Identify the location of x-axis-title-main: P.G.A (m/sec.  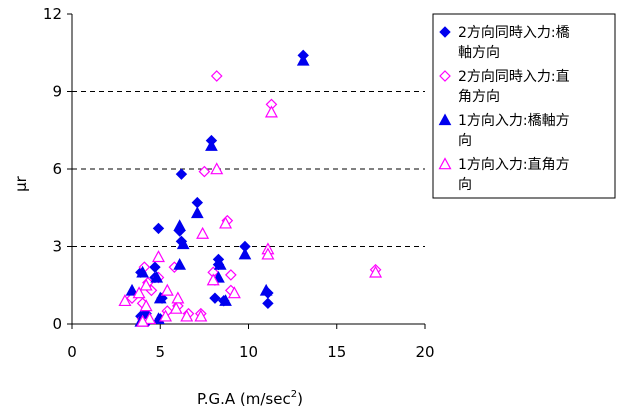
(244, 399).